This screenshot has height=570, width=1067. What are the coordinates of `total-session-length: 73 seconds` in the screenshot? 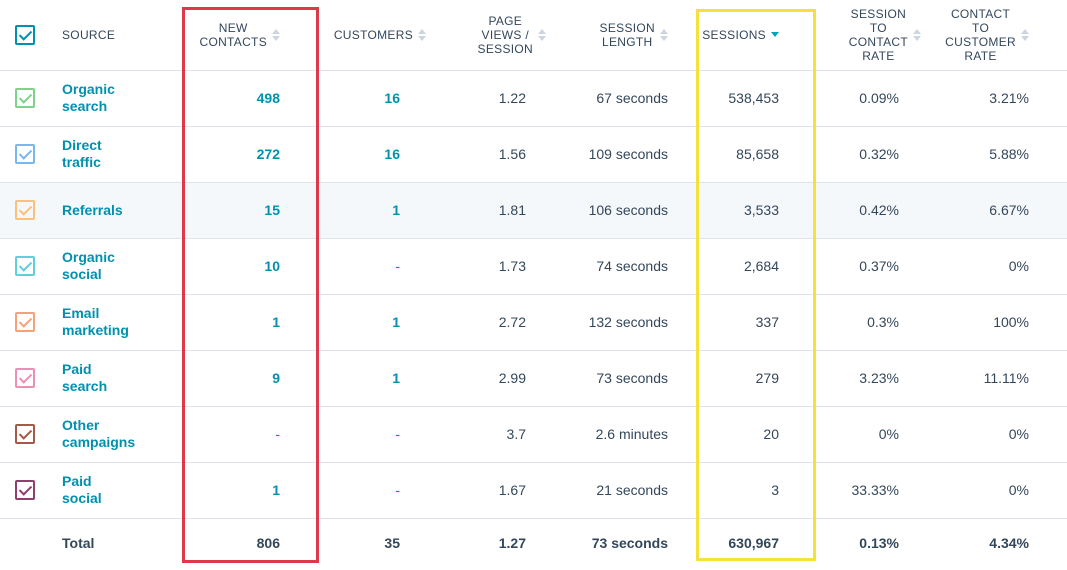 It's located at (629, 543).